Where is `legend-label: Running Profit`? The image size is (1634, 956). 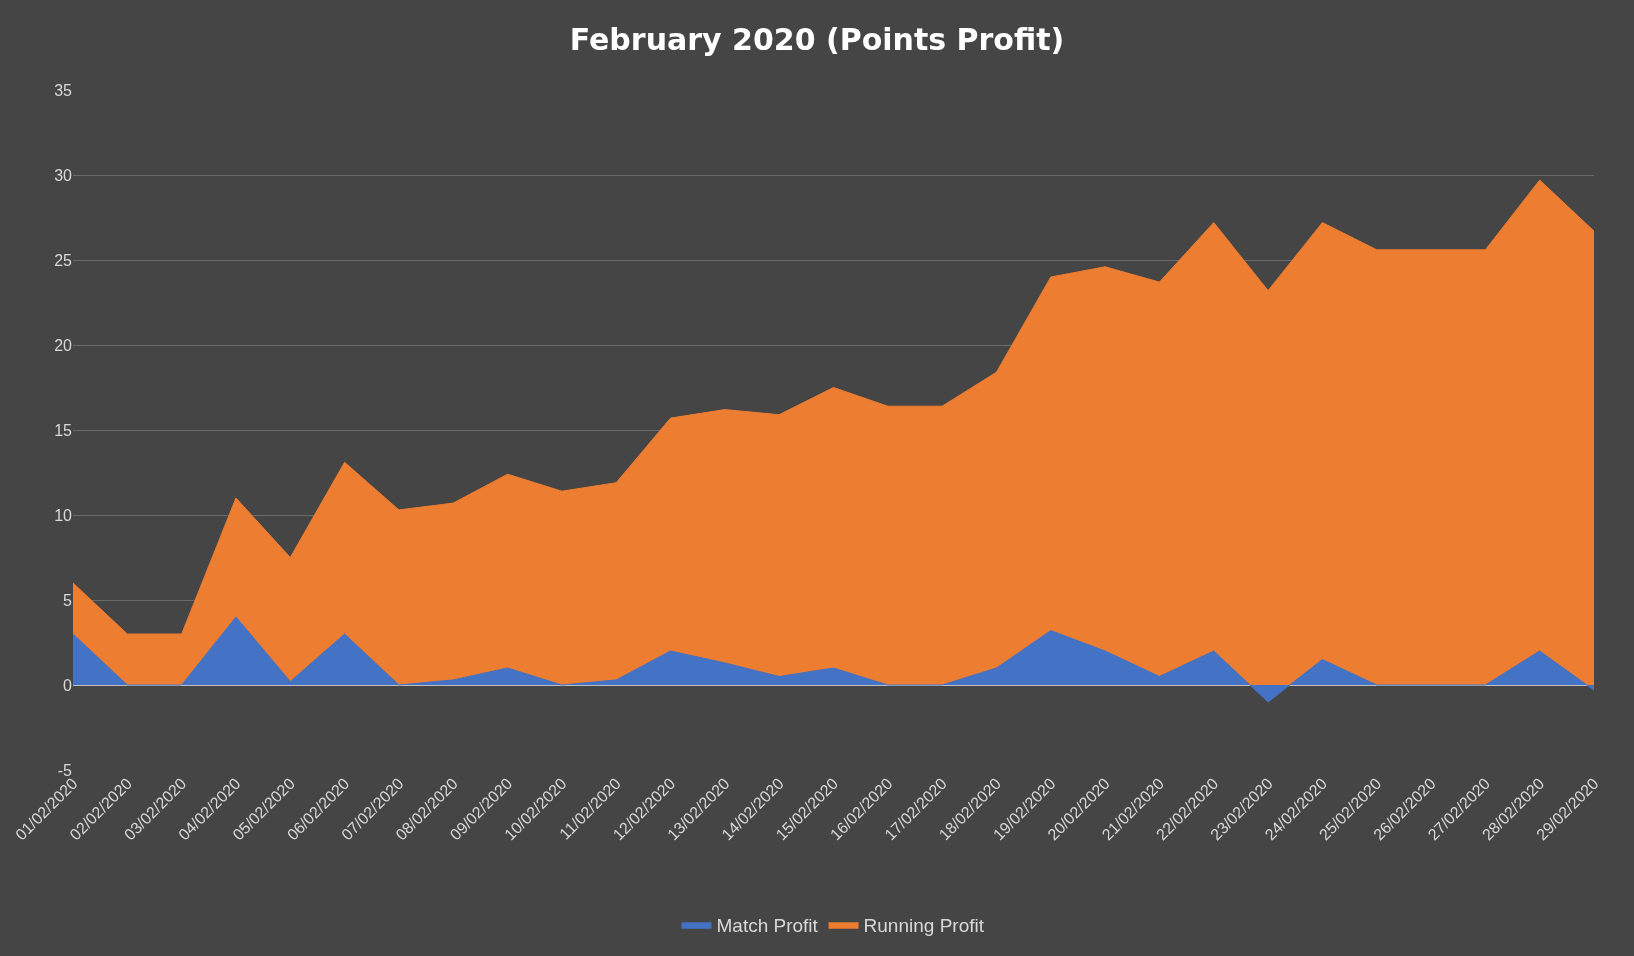 legend-label: Running Profit is located at coordinates (924, 926).